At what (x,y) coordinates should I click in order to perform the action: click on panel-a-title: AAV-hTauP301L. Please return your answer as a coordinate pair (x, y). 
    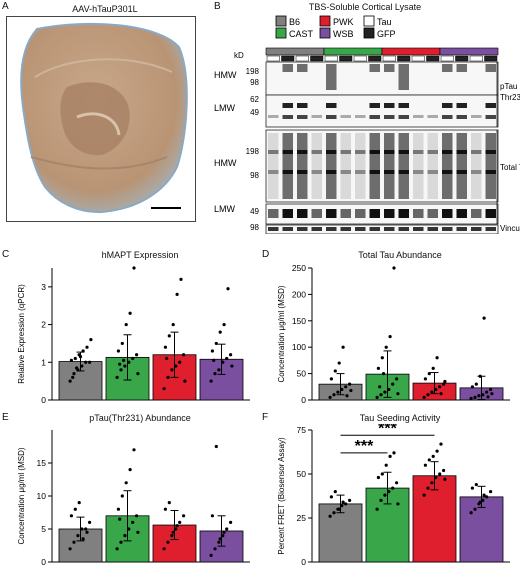
    Looking at the image, I should click on (105, 9).